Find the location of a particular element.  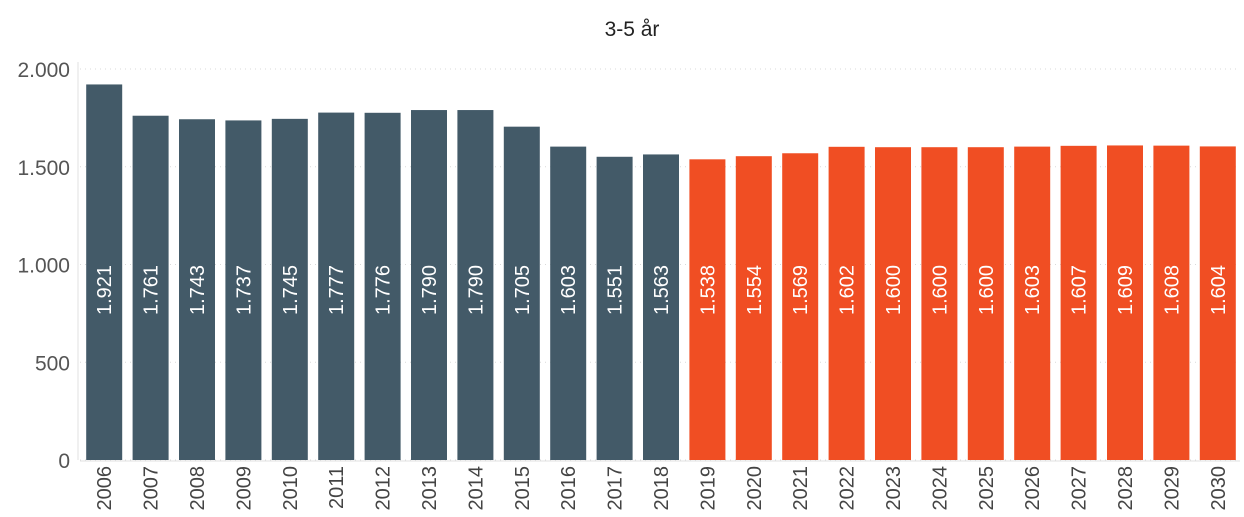

x-tick-label: 2006 is located at coordinates (105, 488).